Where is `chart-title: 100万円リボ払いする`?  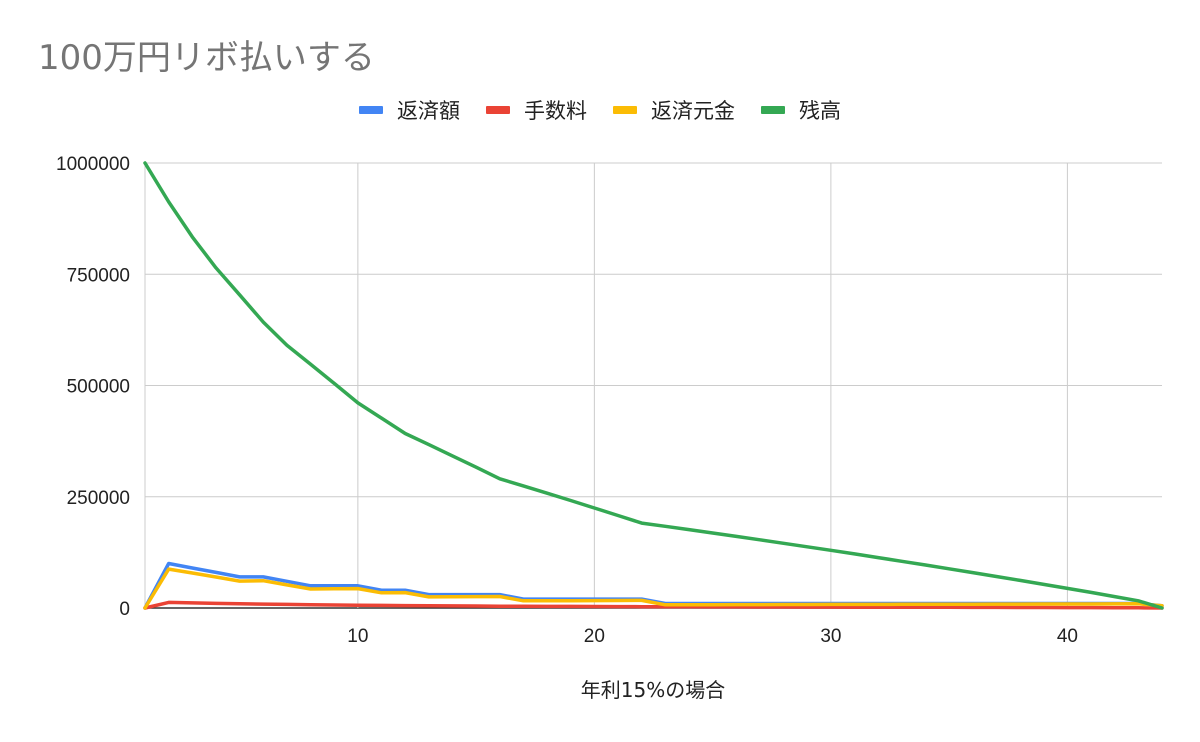
chart-title: 100万円リボ払いする is located at coordinates (206, 58).